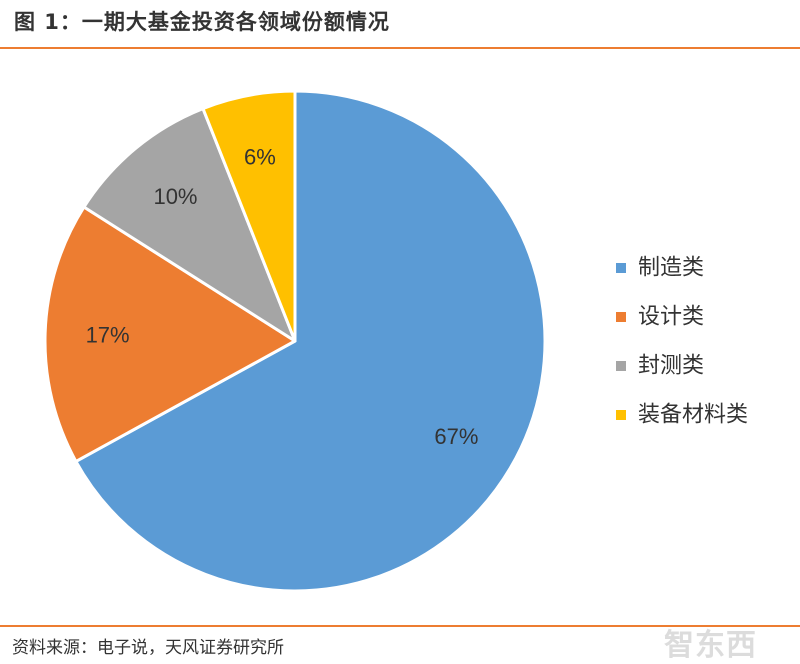  I want to click on legend-label-equipment-materials: 装备材料类, so click(693, 415).